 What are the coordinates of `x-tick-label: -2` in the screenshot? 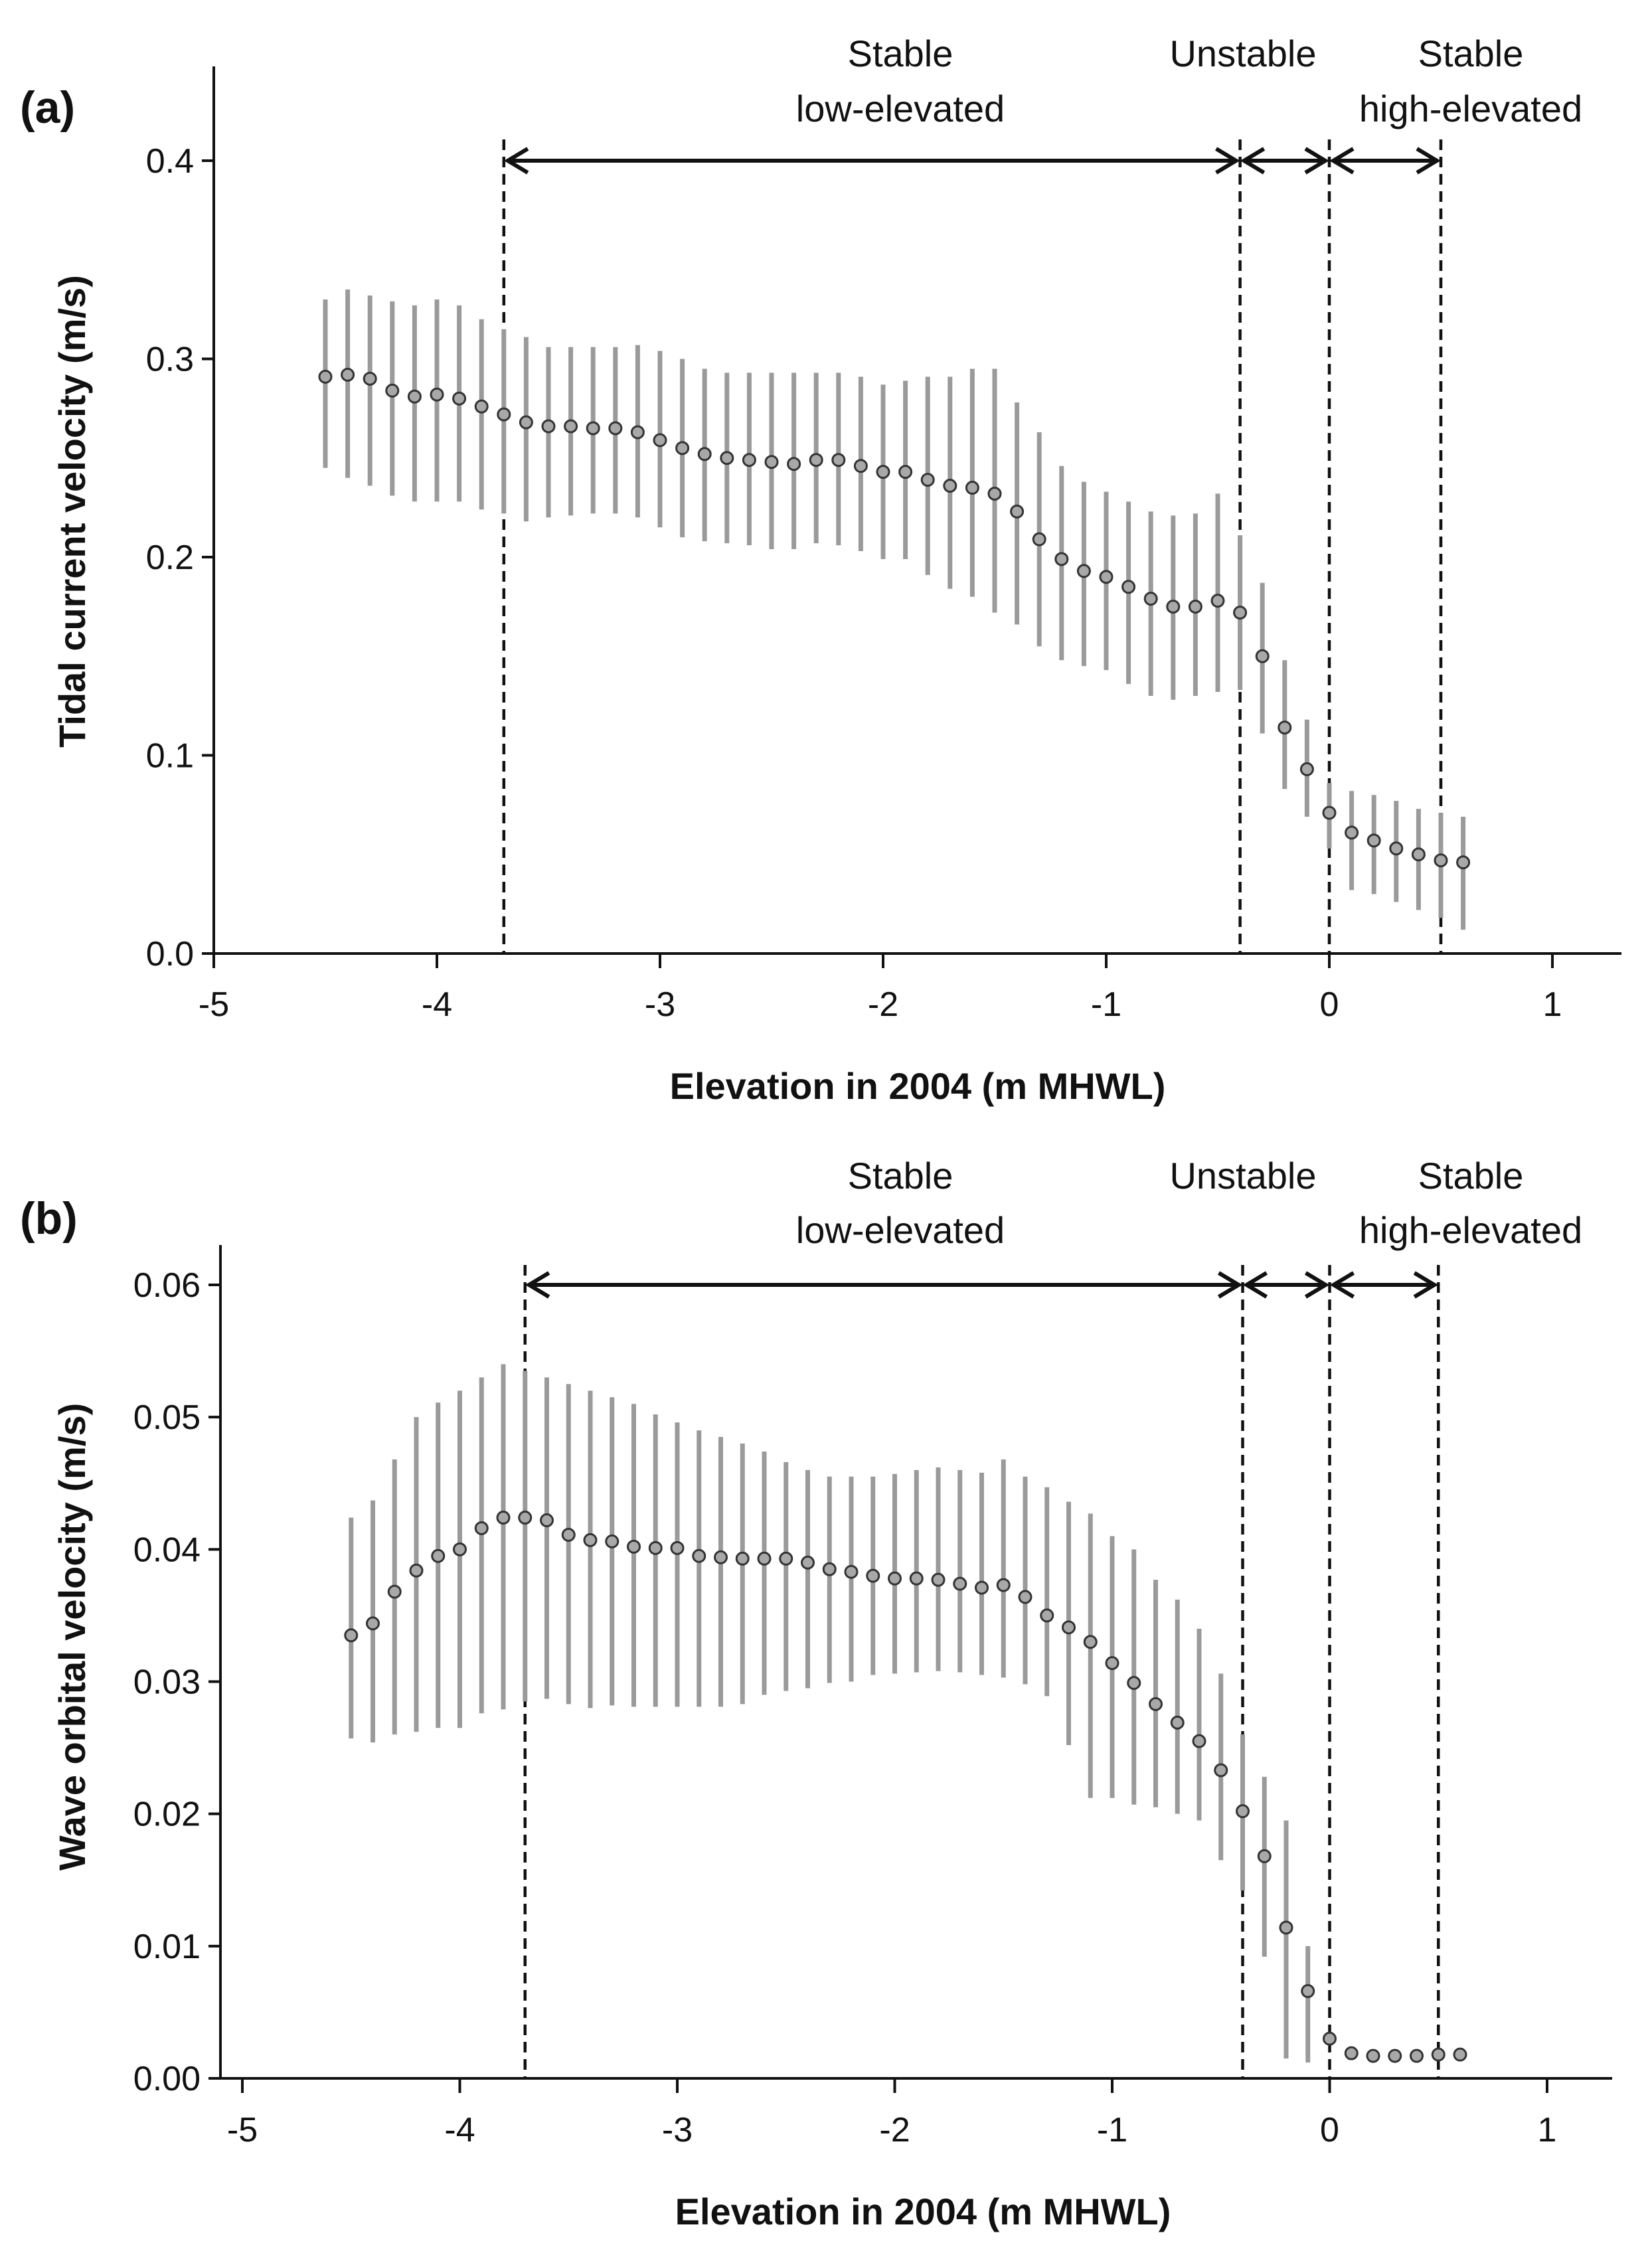 It's located at (894, 2130).